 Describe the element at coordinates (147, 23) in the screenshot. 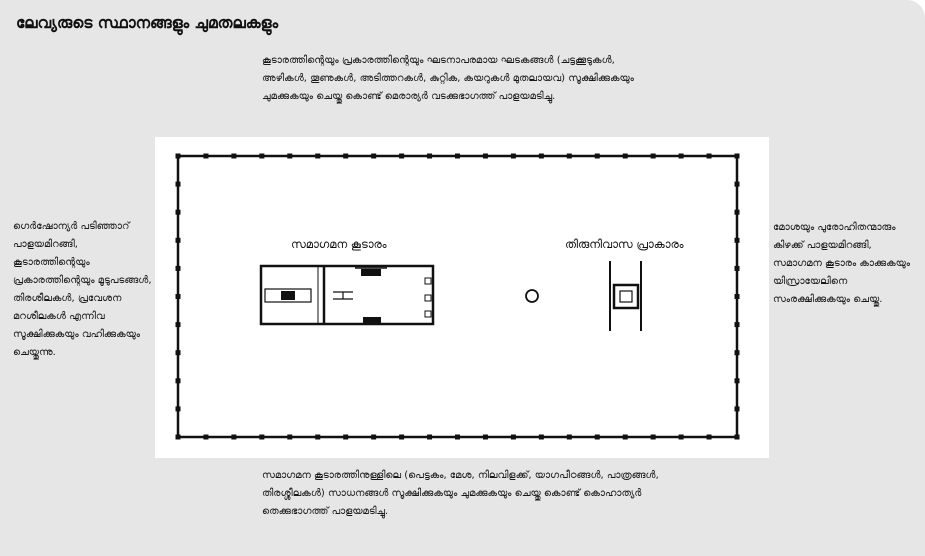

I see `page-title: ലേവ്യരുടെ സ്ഥാനങ്ങളും ചുമതലകളും` at that location.